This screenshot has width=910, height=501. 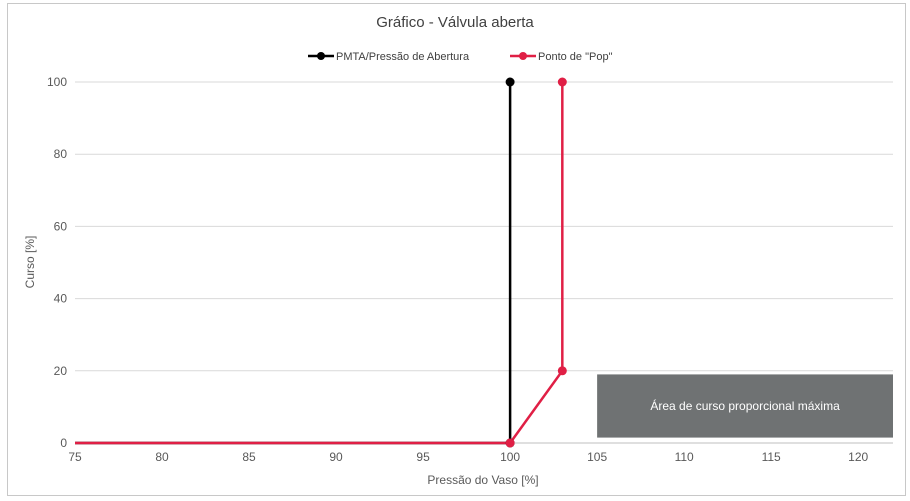 What do you see at coordinates (423, 457) in the screenshot?
I see `x-tick-label: 95` at bounding box center [423, 457].